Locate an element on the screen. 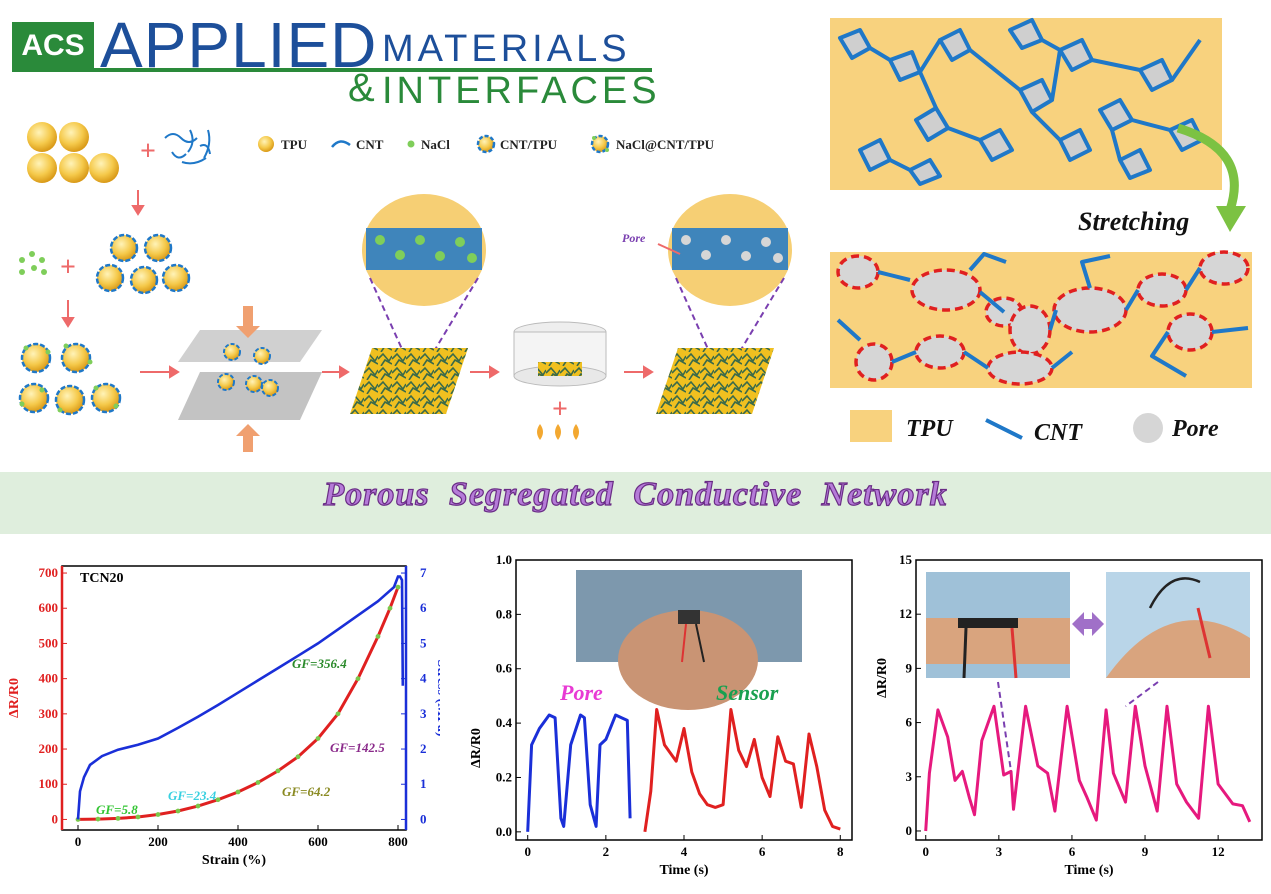 Image resolution: width=1271 pixels, height=894 pixels. y-left-tick-label: 700 is located at coordinates (49, 572).